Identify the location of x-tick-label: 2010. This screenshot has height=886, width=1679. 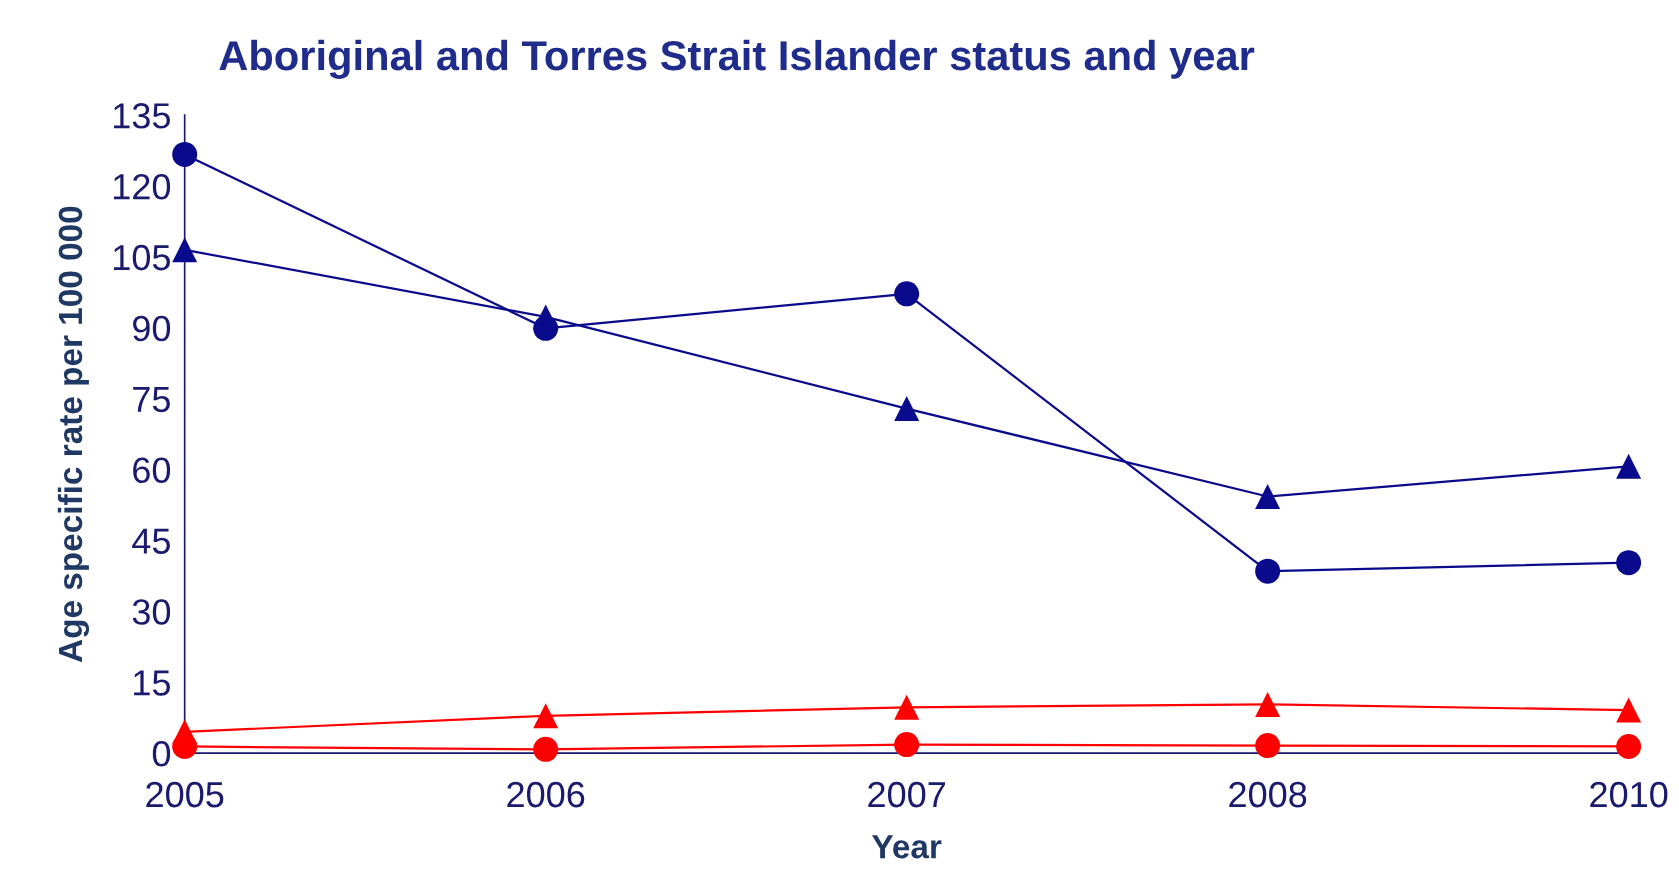
(1629, 794).